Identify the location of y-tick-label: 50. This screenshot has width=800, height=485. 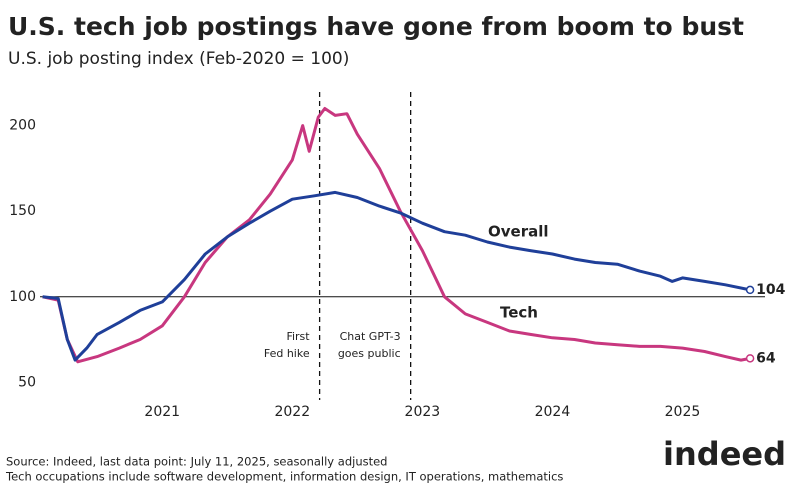
(27, 382).